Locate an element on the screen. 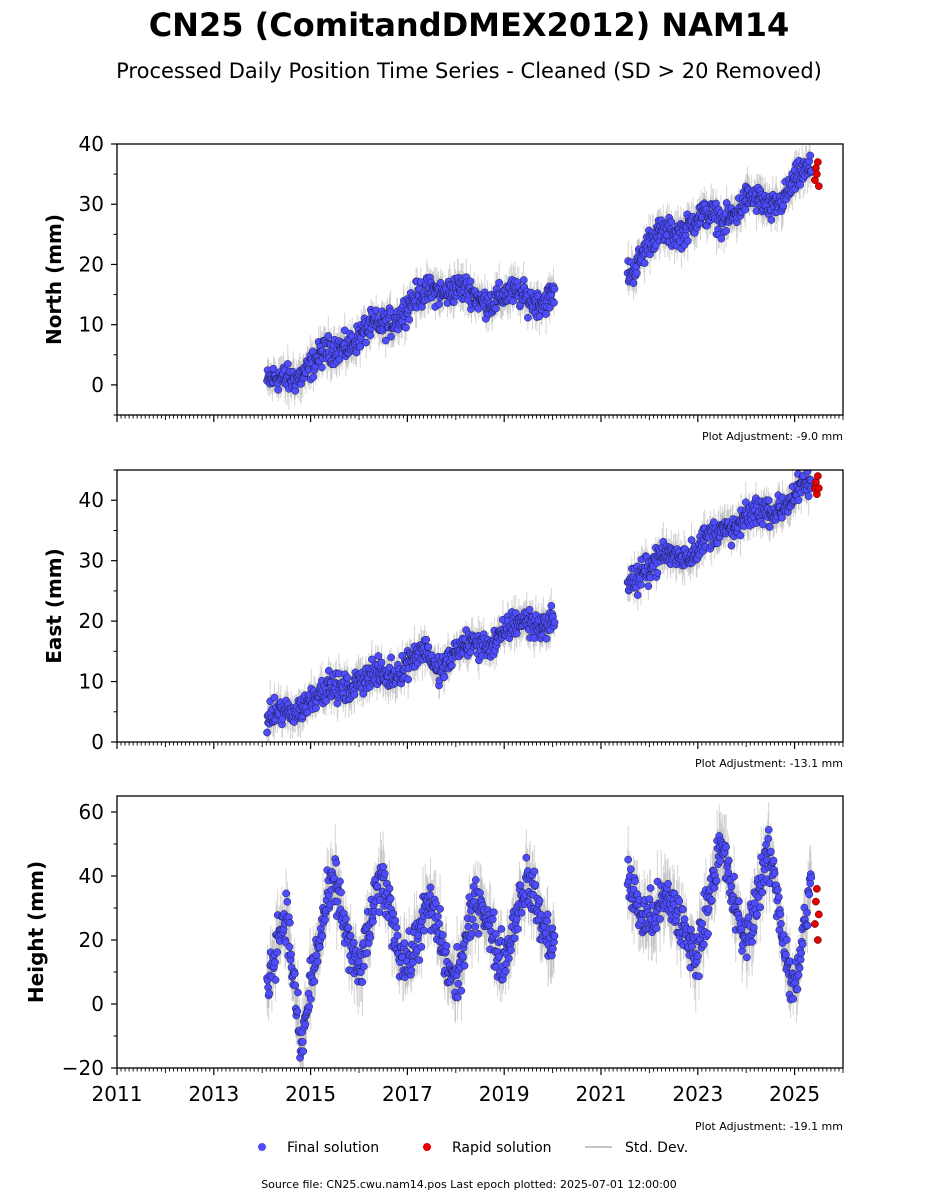 The width and height of the screenshot is (937, 1200). y-tick-label: 20 is located at coordinates (91, 264).